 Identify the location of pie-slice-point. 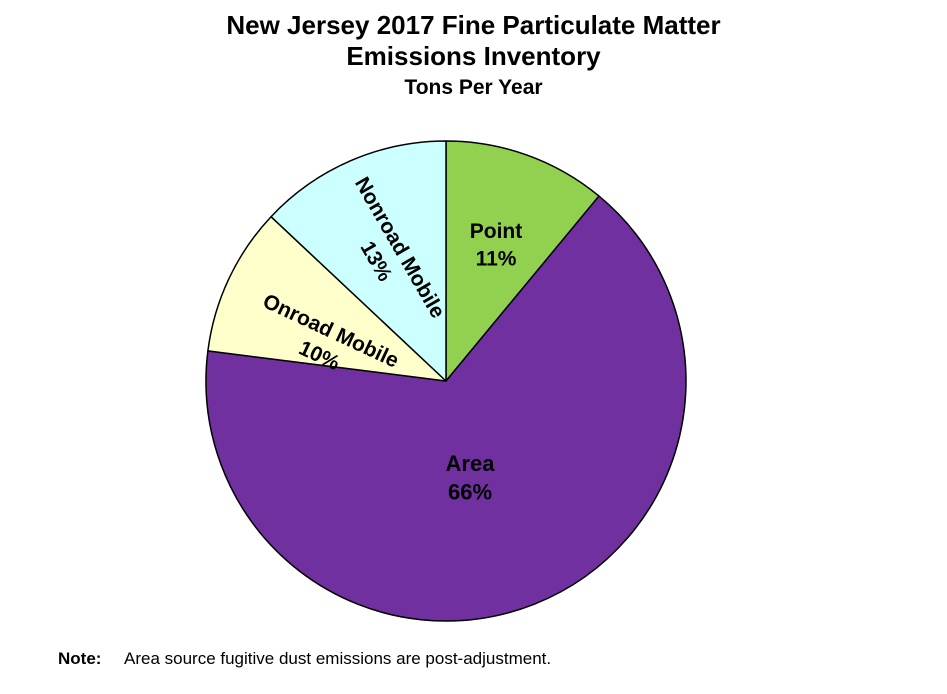
(522, 261).